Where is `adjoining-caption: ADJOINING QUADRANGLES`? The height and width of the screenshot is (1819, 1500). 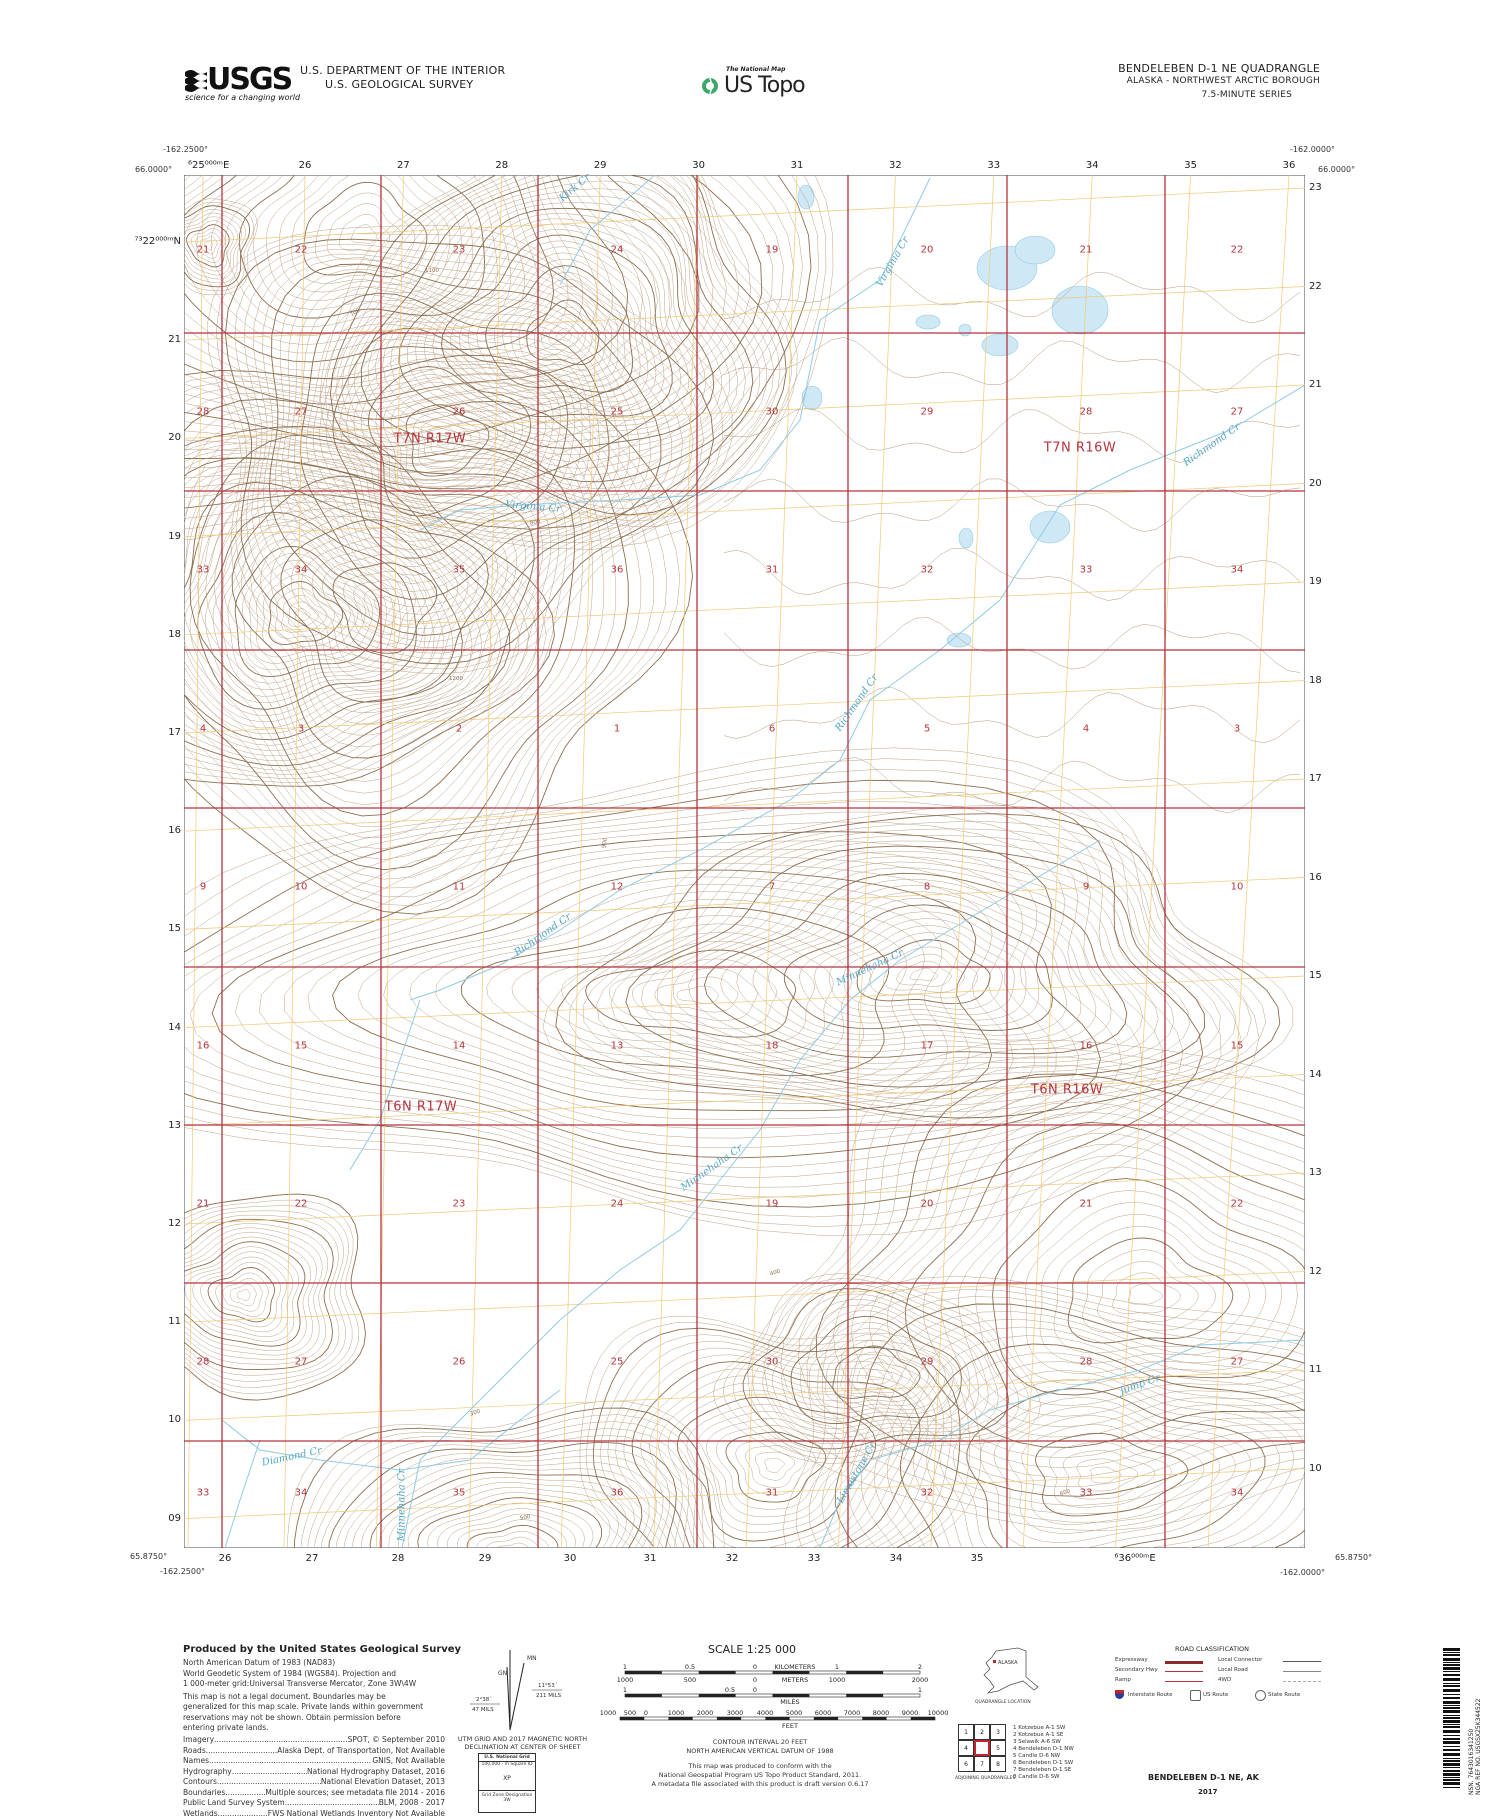 adjoining-caption: ADJOINING QUADRANGLES is located at coordinates (985, 1778).